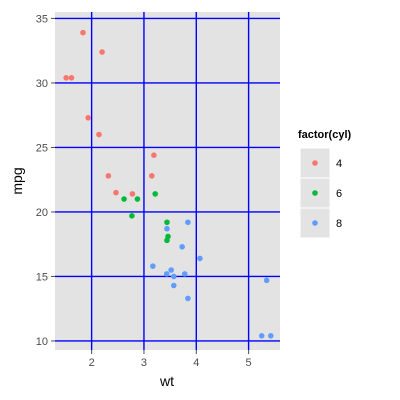 This screenshot has width=400, height=400. What do you see at coordinates (45, 180) in the screenshot?
I see `y-axis-ticks: 10 15 20 25 30 35` at bounding box center [45, 180].